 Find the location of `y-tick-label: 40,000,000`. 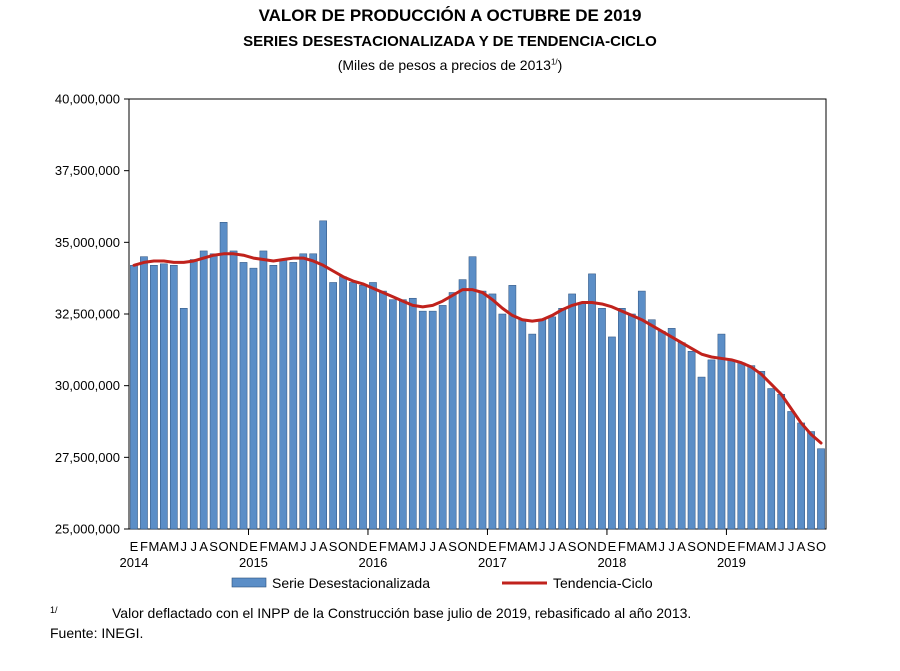

y-tick-label: 40,000,000 is located at coordinates (87, 99).